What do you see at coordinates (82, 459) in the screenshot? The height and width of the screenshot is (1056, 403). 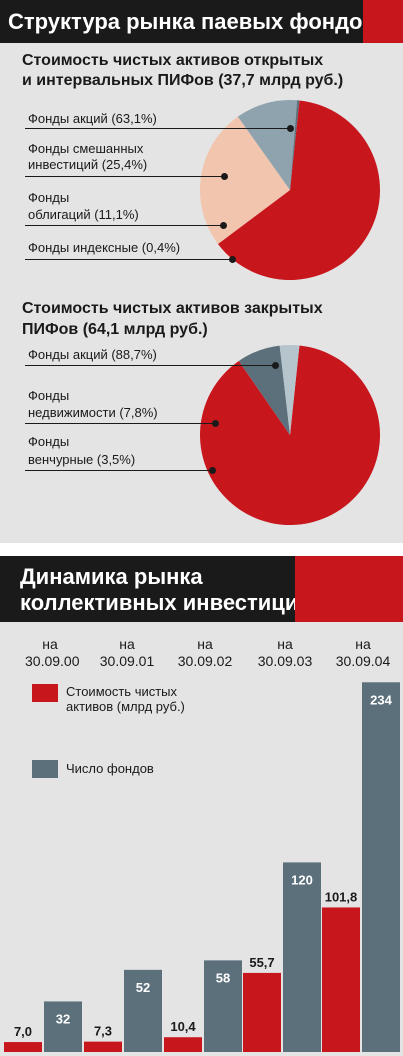 I see `pie2-label-venture-2: венчурные (3,5%)` at bounding box center [82, 459].